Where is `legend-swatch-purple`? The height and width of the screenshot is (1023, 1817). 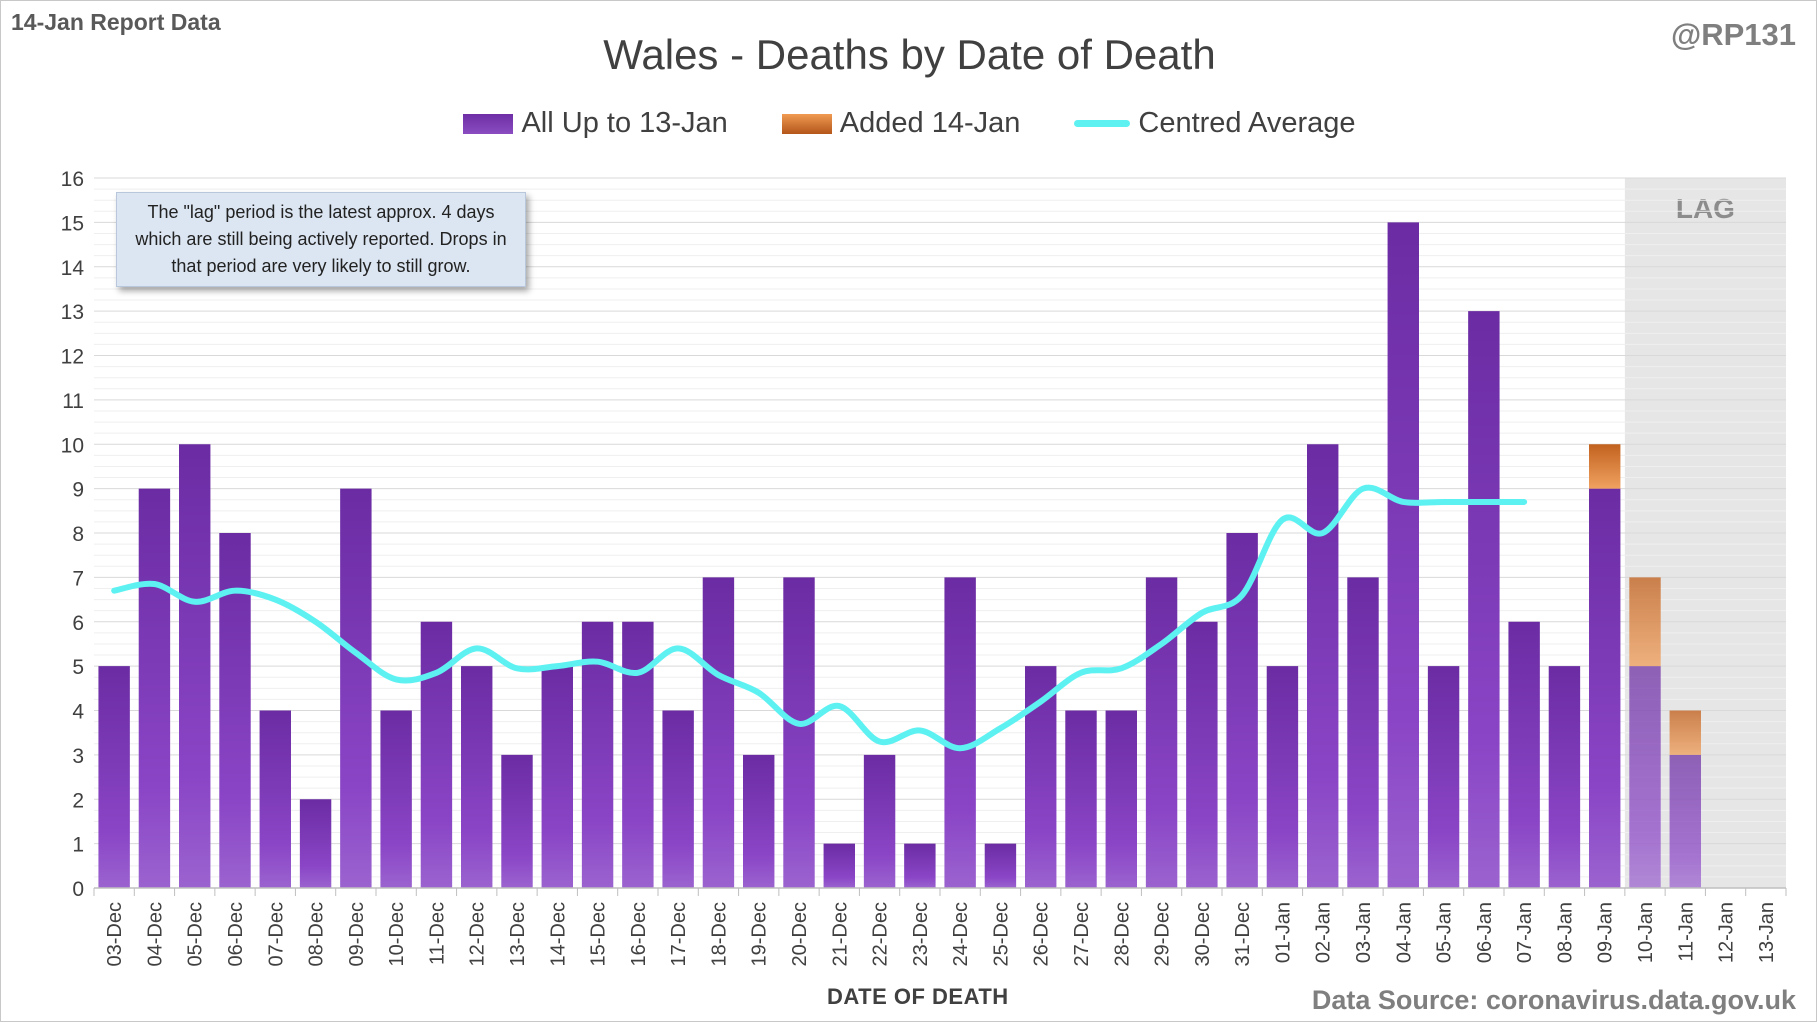
legend-swatch-purple is located at coordinates (488, 123).